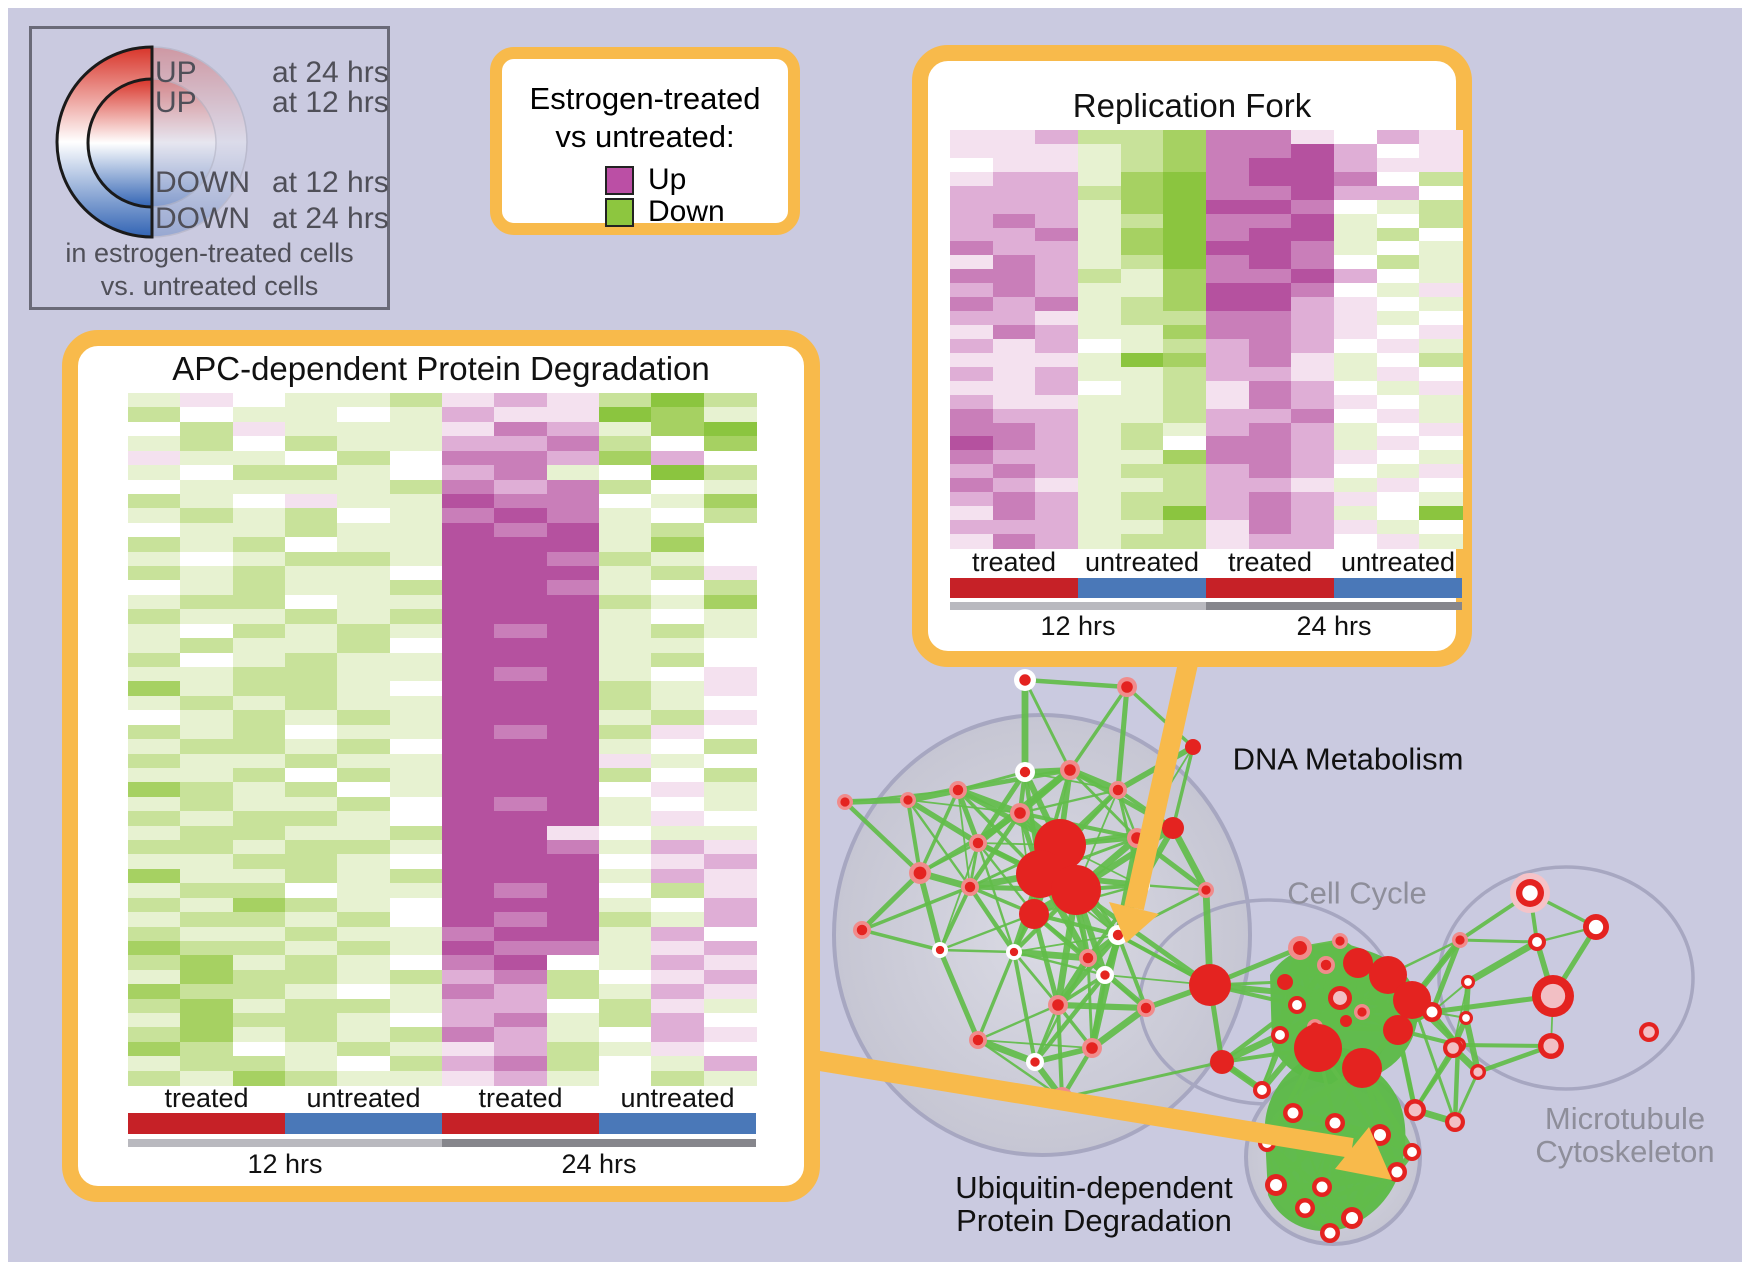 The image size is (1750, 1279). I want to click on legend-up-12-dir: UP, so click(176, 102).